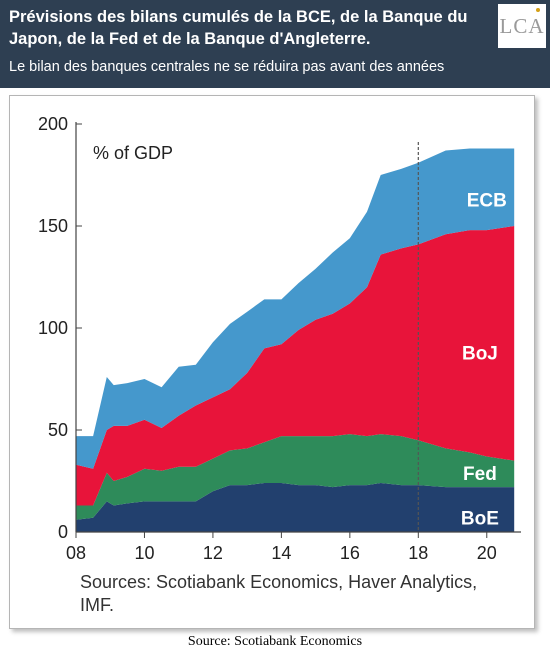 The height and width of the screenshot is (657, 550). Describe the element at coordinates (53, 226) in the screenshot. I see `y-tick-label-150: 150` at that location.